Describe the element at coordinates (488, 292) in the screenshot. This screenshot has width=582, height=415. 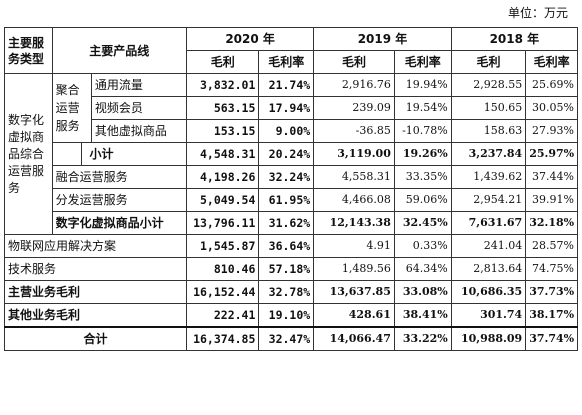
I see `cell-value: 10,686.35` at that location.